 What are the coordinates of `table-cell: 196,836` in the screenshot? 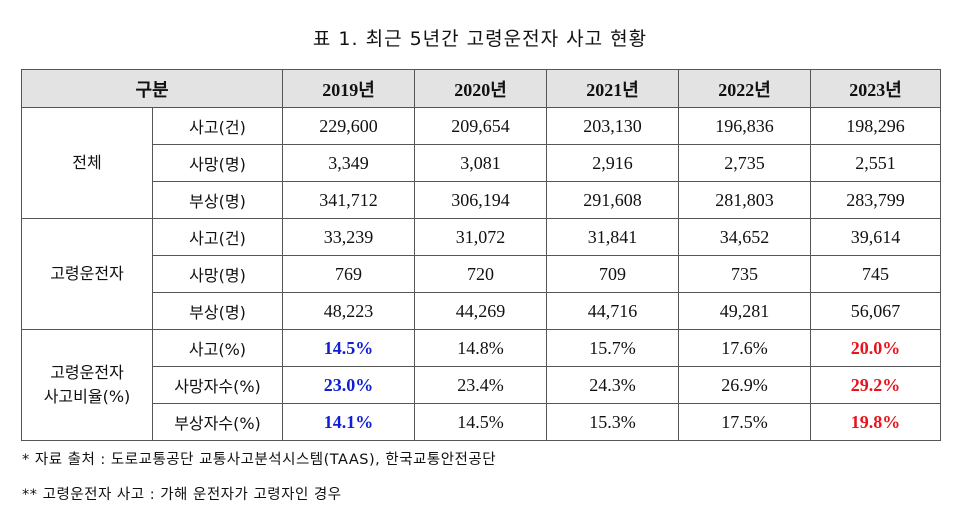 It's located at (744, 126).